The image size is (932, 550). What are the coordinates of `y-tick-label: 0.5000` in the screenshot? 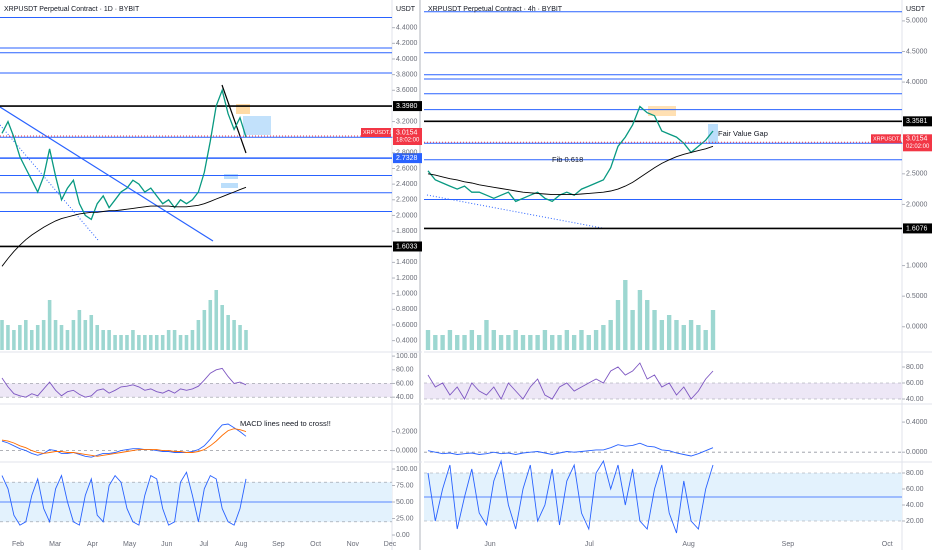 It's located at (917, 296).